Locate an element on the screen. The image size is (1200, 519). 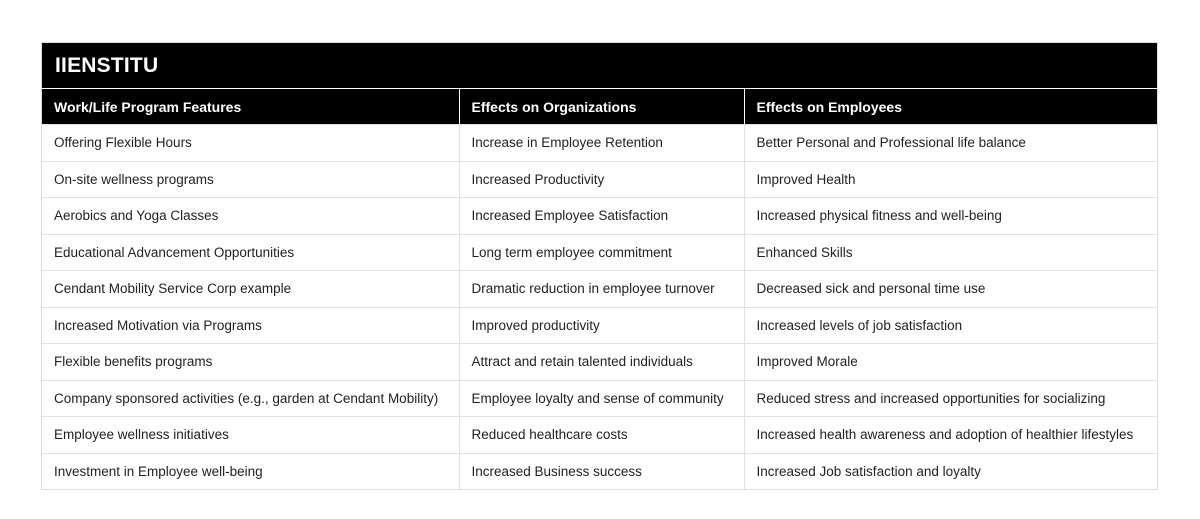
cell-organization-effect: Employee loyalty and sense of community is located at coordinates (602, 398).